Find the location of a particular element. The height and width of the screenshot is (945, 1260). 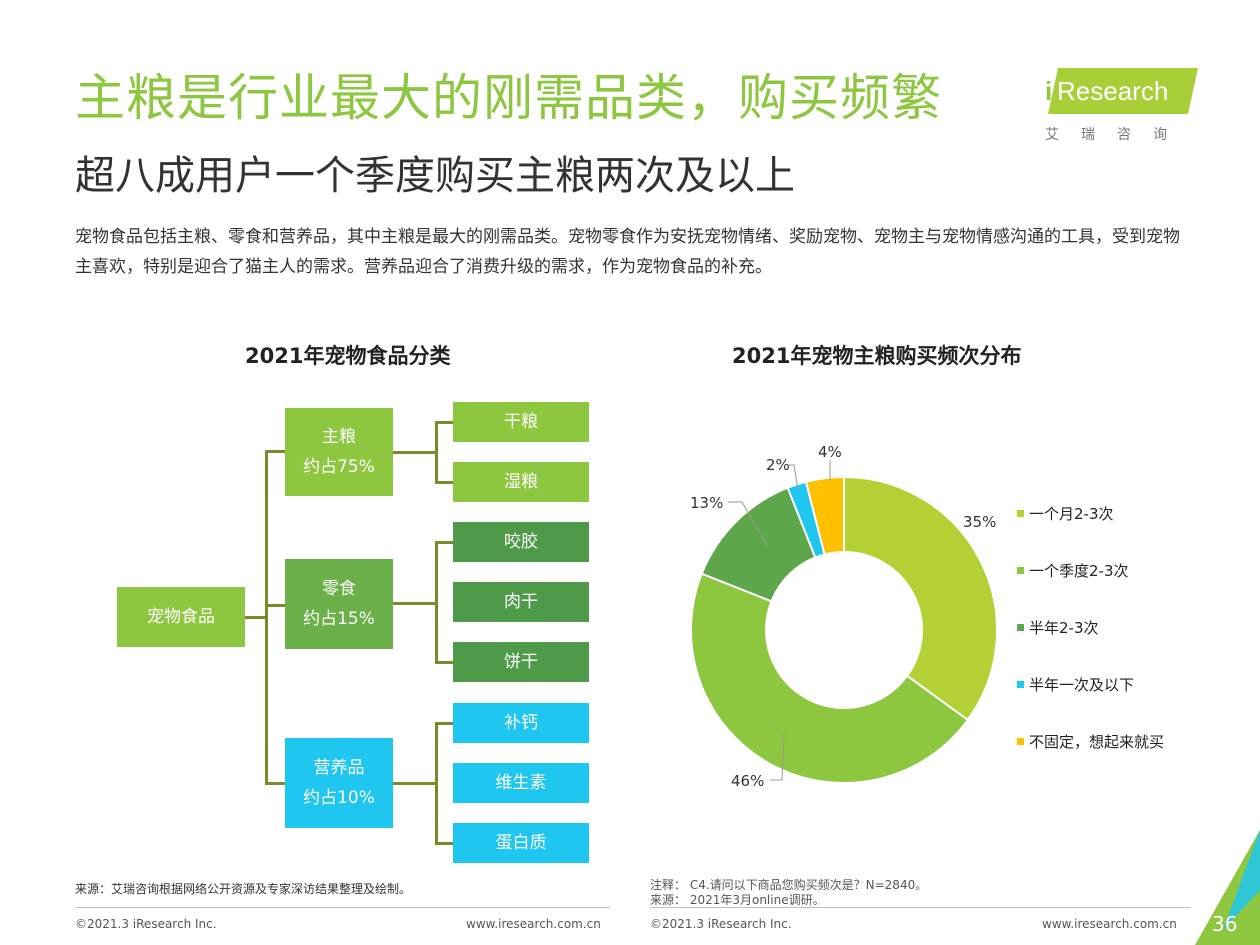

footer-rule-left is located at coordinates (342, 907).